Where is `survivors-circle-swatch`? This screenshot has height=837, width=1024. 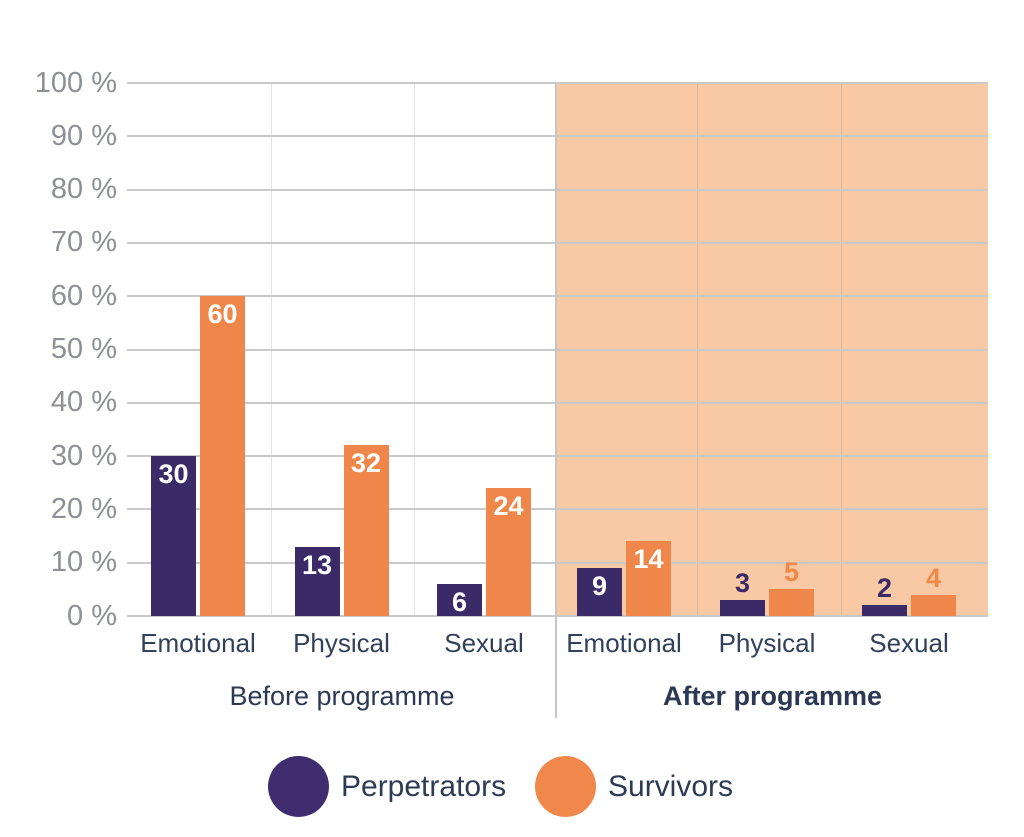
survivors-circle-swatch is located at coordinates (565, 786).